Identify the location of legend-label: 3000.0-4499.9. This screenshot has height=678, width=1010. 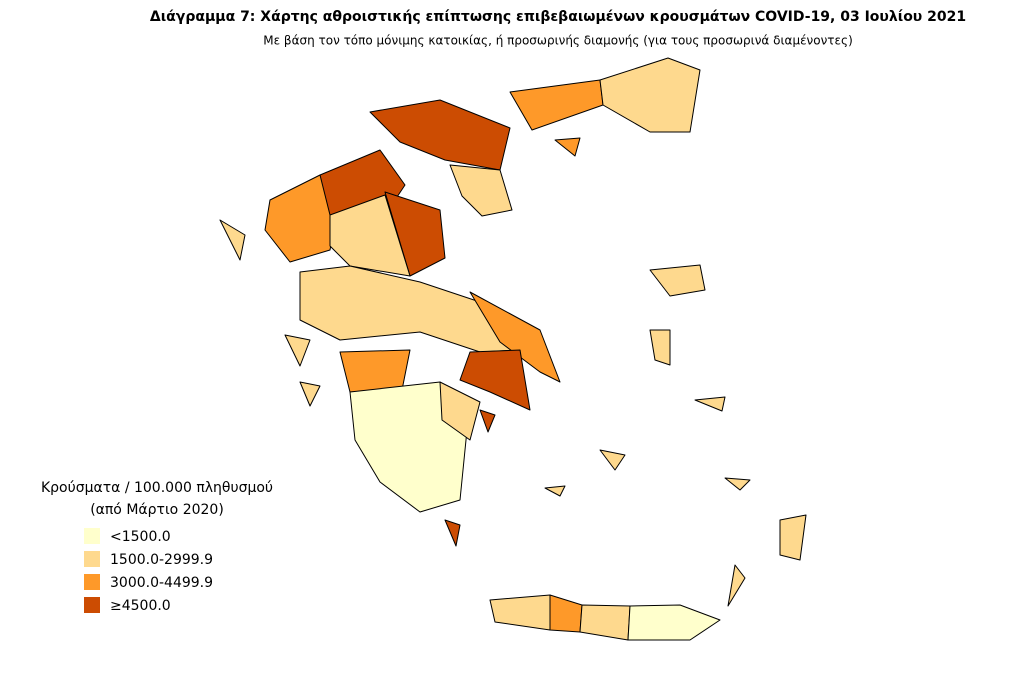
(161, 583).